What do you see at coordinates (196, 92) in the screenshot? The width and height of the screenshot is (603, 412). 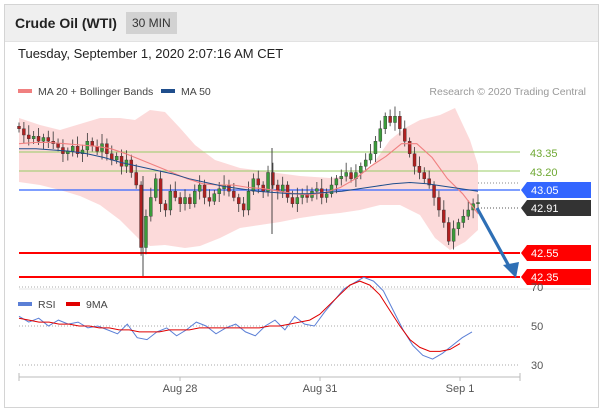 I see `legend-label-ma50: MA 50` at bounding box center [196, 92].